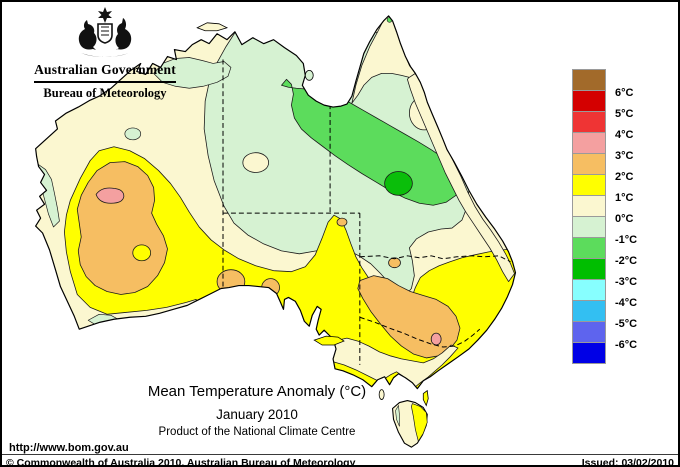 This screenshot has width=680, height=467. What do you see at coordinates (626, 303) in the screenshot?
I see `legend-label: -4°C` at bounding box center [626, 303].